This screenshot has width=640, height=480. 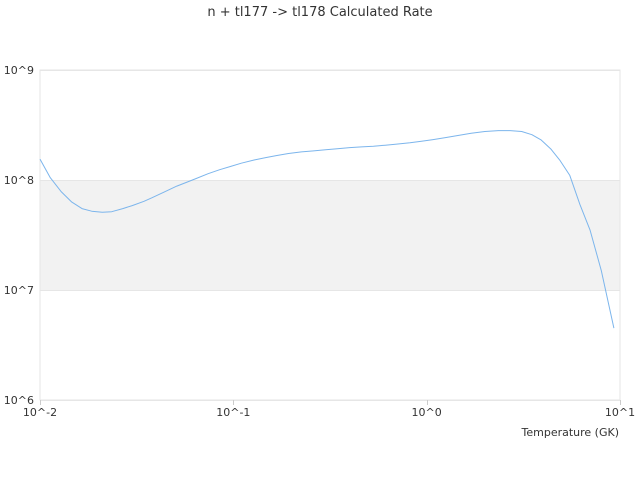 I want to click on x-tick-label: 10^-1, so click(x=233, y=412).